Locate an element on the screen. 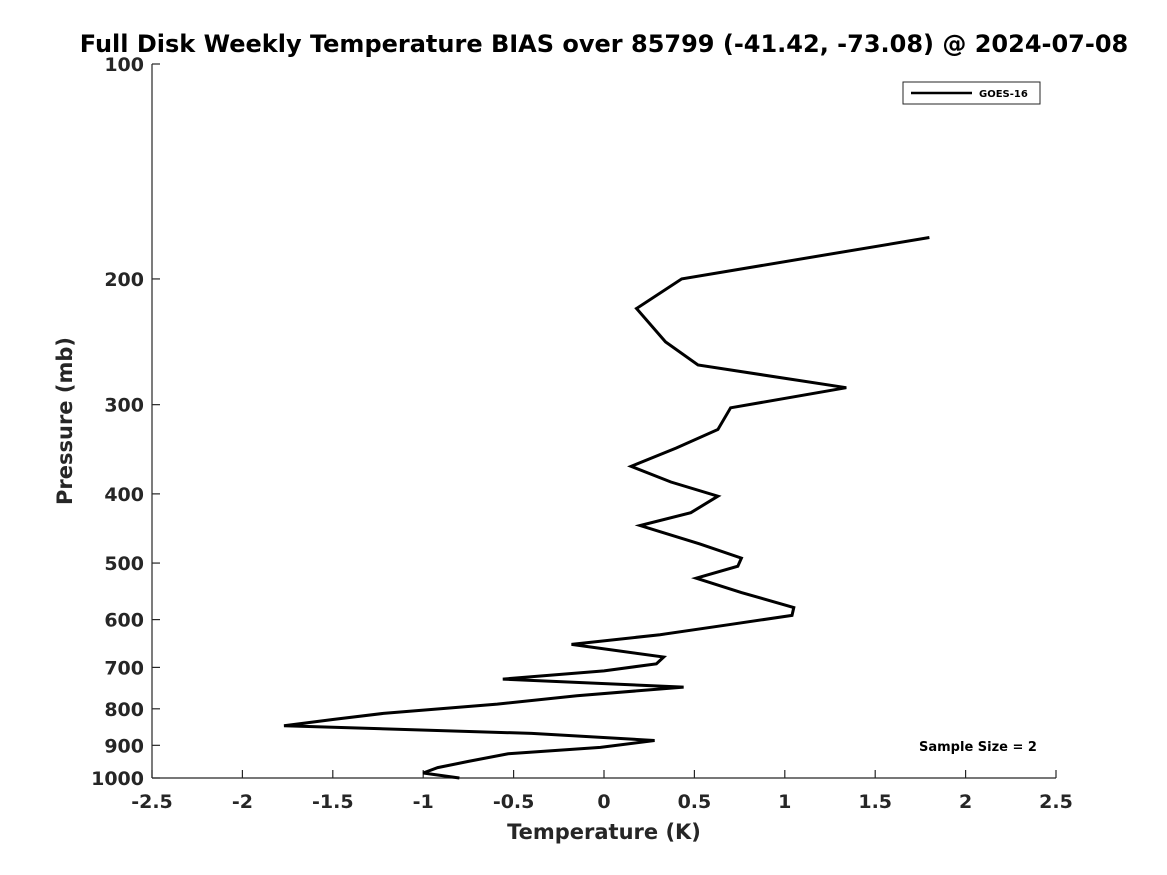  x-tick-label: 1 is located at coordinates (784, 802).